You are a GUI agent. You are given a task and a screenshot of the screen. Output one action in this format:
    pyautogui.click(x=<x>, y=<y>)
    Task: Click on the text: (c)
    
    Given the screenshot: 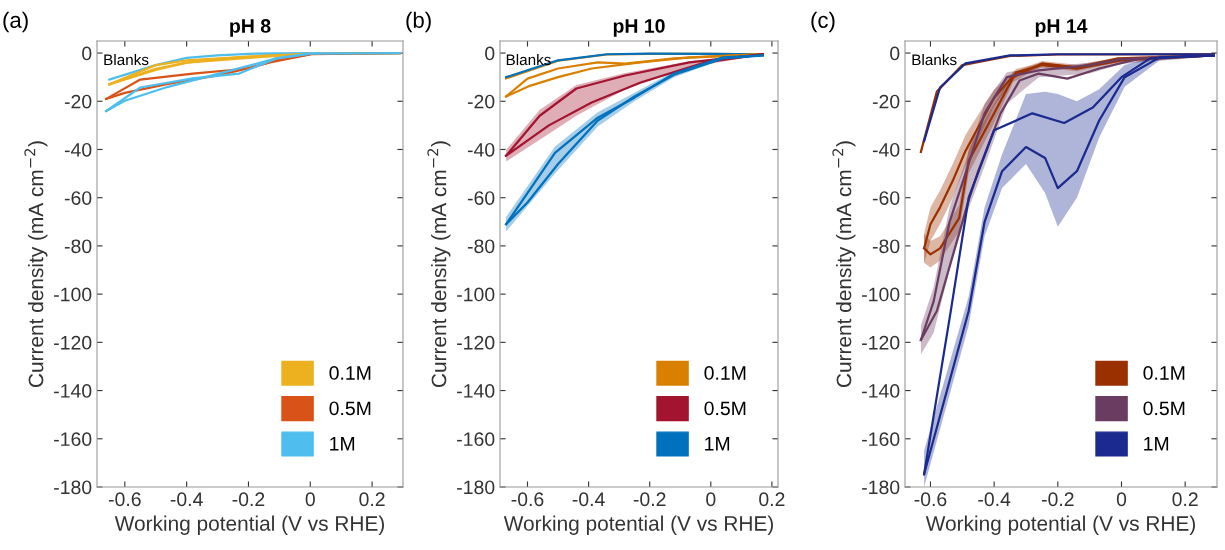 What is the action you would take?
    pyautogui.click(x=823, y=22)
    